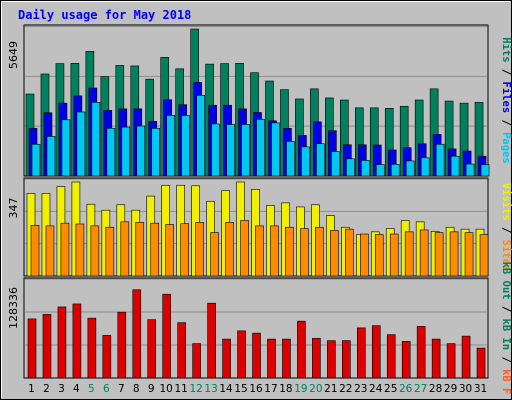 The height and width of the screenshot is (400, 512). What do you see at coordinates (376, 389) in the screenshot?
I see `x-tick-label-24: 24` at bounding box center [376, 389].